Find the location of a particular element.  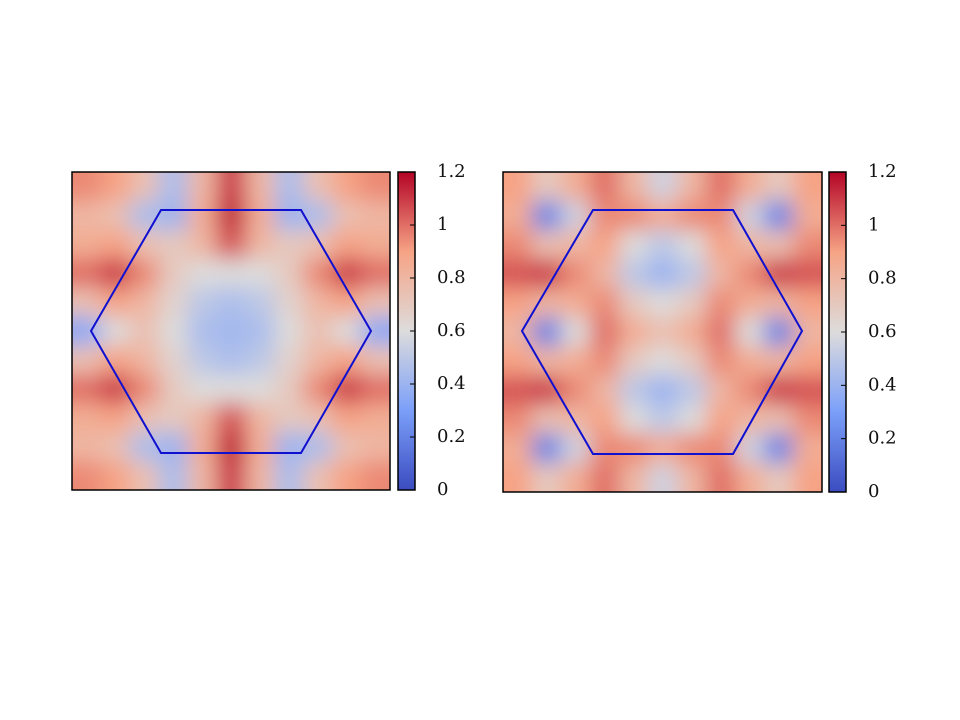

colorbar-tick-label: 0 is located at coordinates (873, 491).